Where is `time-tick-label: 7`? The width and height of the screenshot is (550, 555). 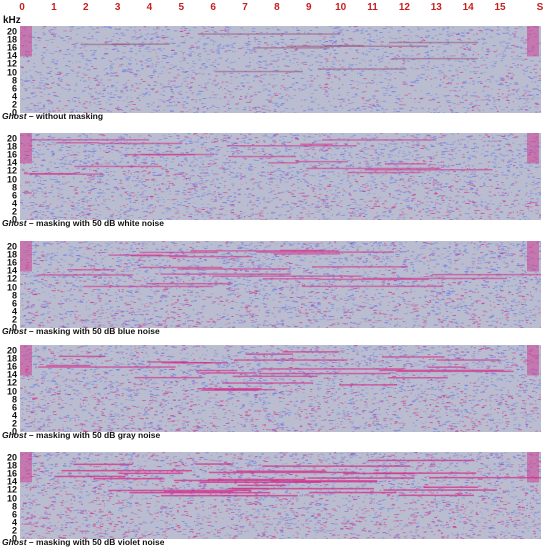
time-tick-label: 7 is located at coordinates (245, 7).